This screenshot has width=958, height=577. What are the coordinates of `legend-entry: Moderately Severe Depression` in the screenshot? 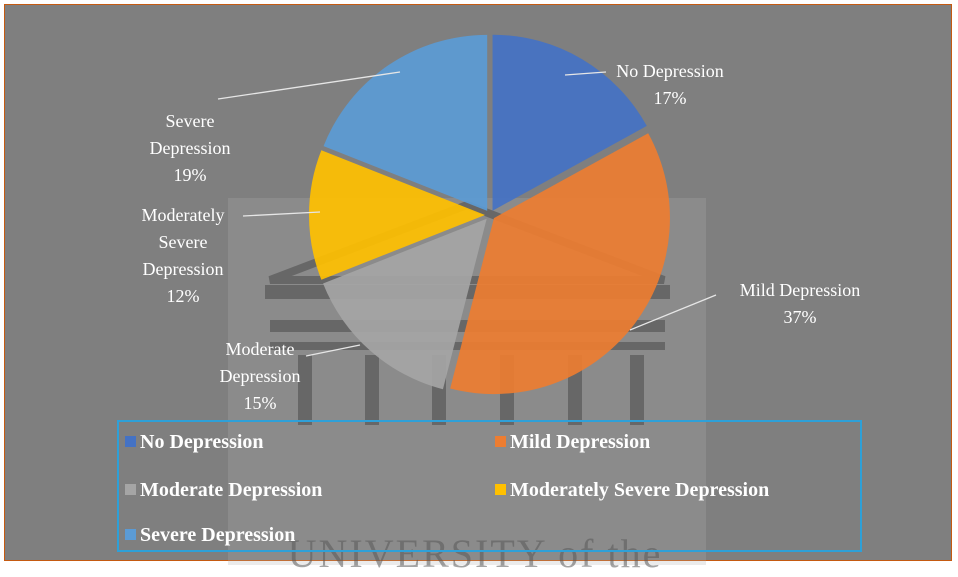 It's located at (632, 490).